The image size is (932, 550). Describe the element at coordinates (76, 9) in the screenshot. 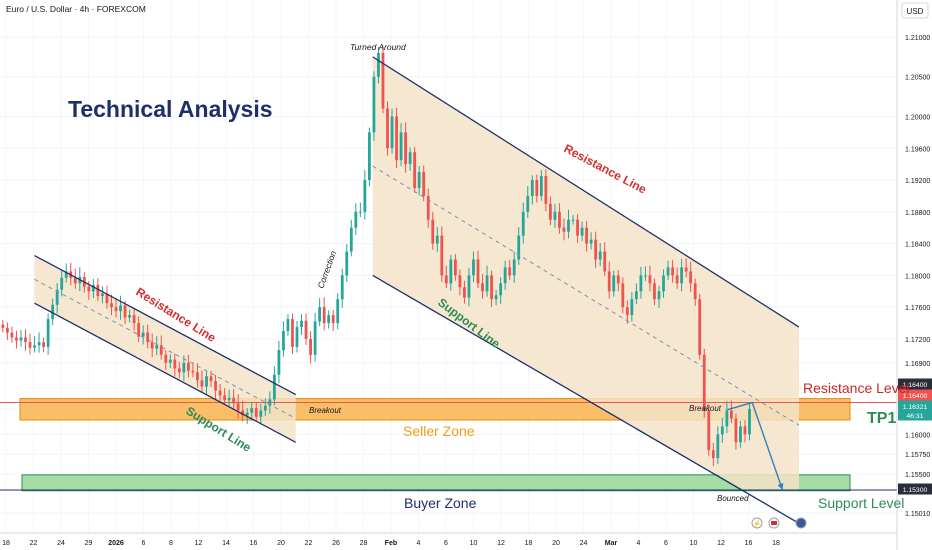

I see `symbol-header: Euro / U.S. Dollar · 4h · FOREXCOM` at that location.